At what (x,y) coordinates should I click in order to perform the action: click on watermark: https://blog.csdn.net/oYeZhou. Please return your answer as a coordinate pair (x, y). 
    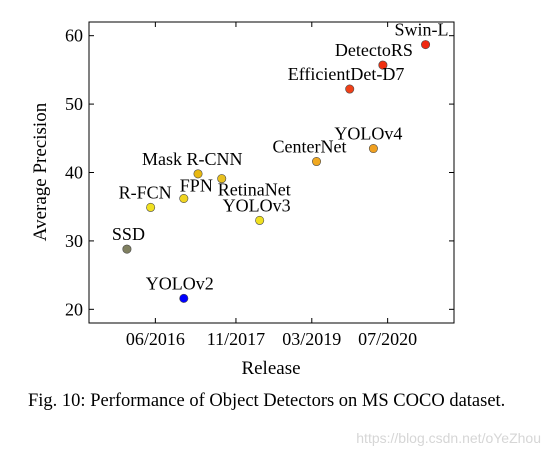
    Looking at the image, I should click on (448, 438).